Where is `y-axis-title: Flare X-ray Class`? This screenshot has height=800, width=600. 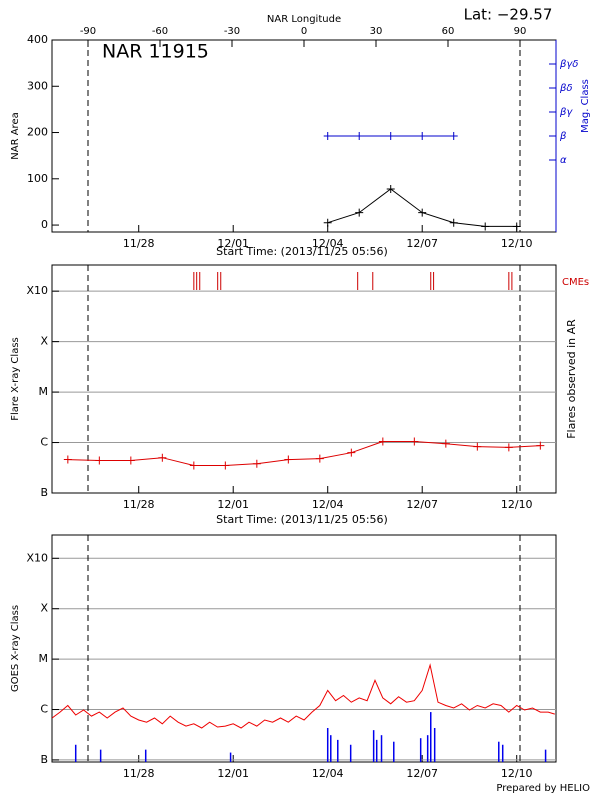
y-axis-title: Flare X-ray Class is located at coordinates (15, 379).